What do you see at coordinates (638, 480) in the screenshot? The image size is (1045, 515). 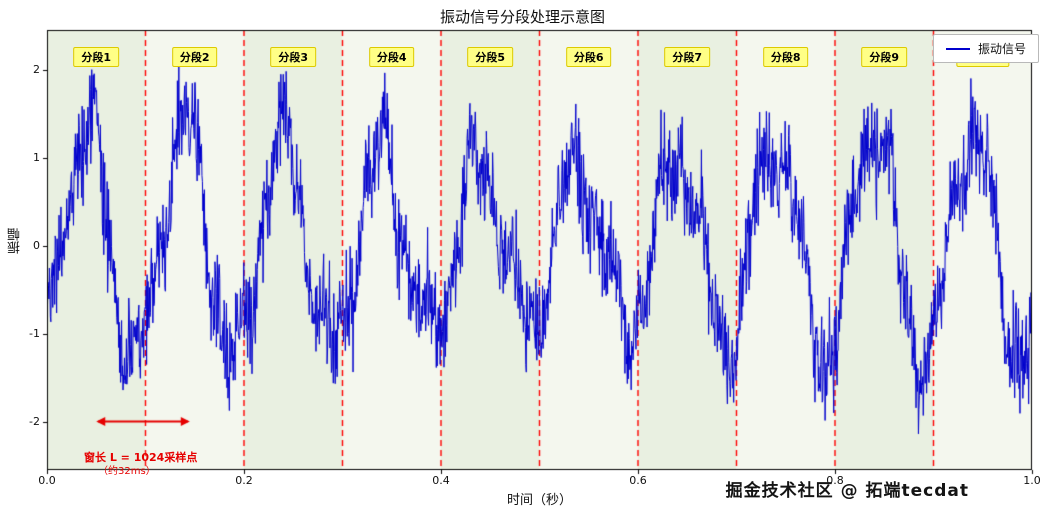 I see `x-tick-label: 0.6` at bounding box center [638, 480].